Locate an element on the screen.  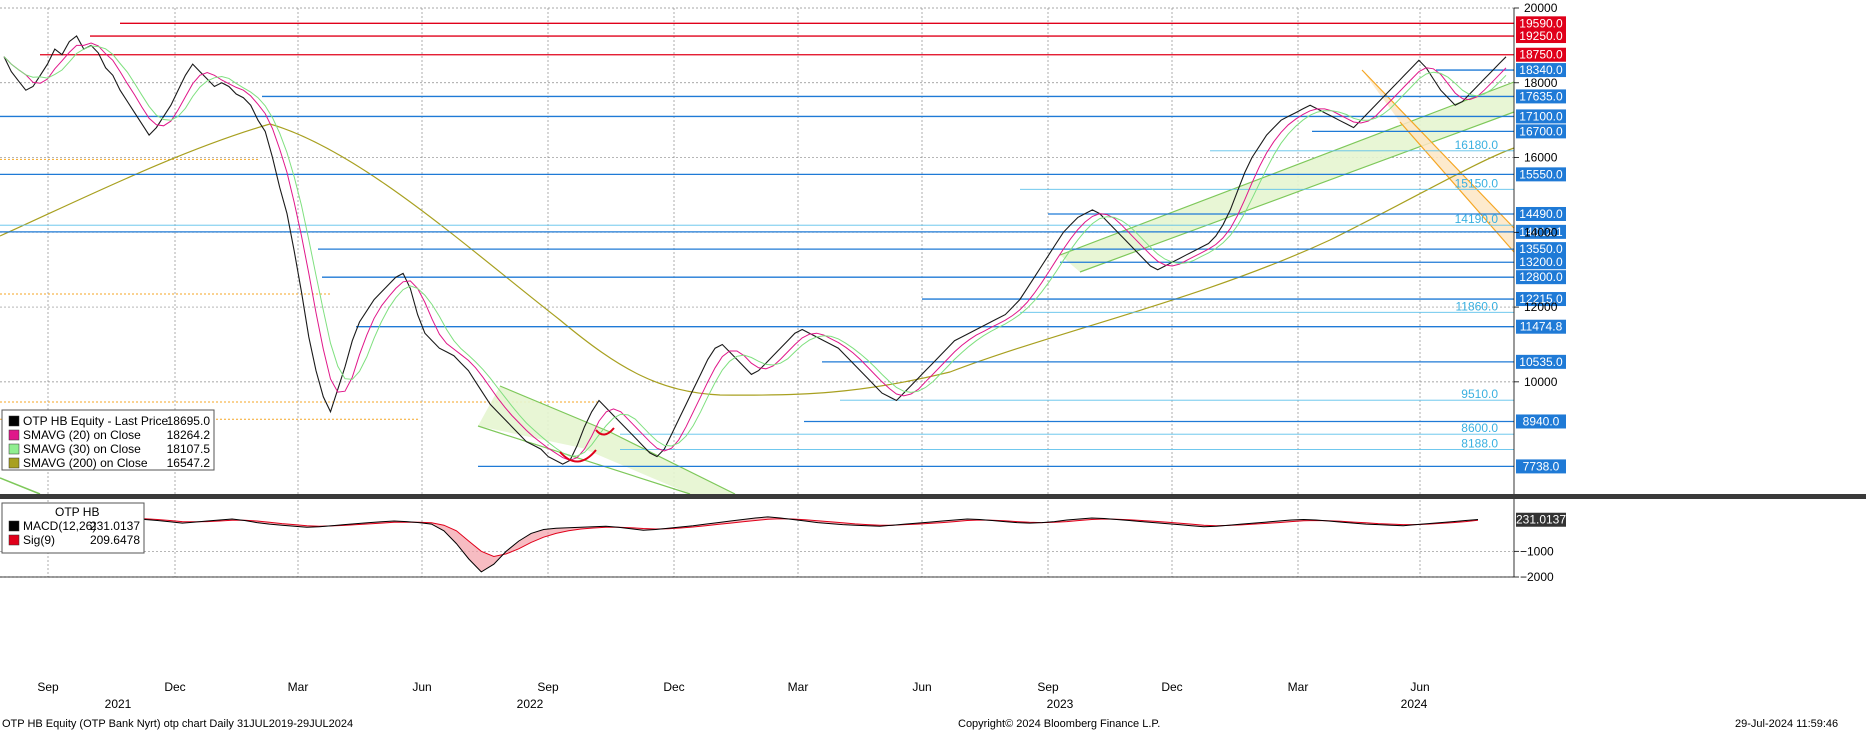
level-label: 19250.0 is located at coordinates (1541, 36).